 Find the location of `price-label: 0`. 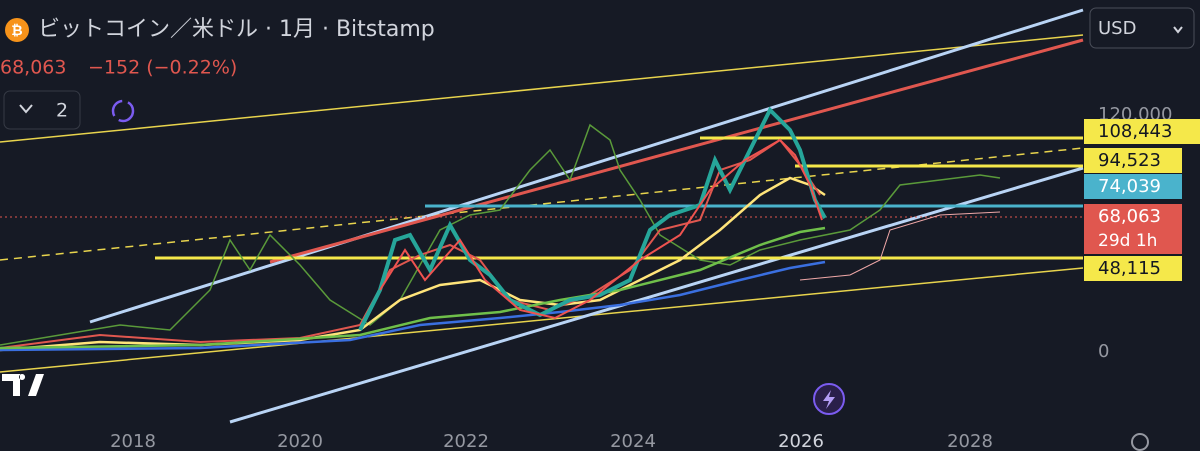

price-label: 0 is located at coordinates (1103, 351).